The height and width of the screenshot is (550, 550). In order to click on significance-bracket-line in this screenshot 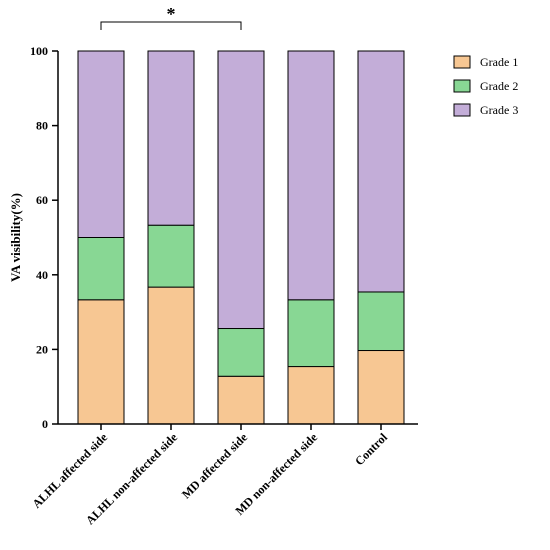, I will do `click(171, 25)`.